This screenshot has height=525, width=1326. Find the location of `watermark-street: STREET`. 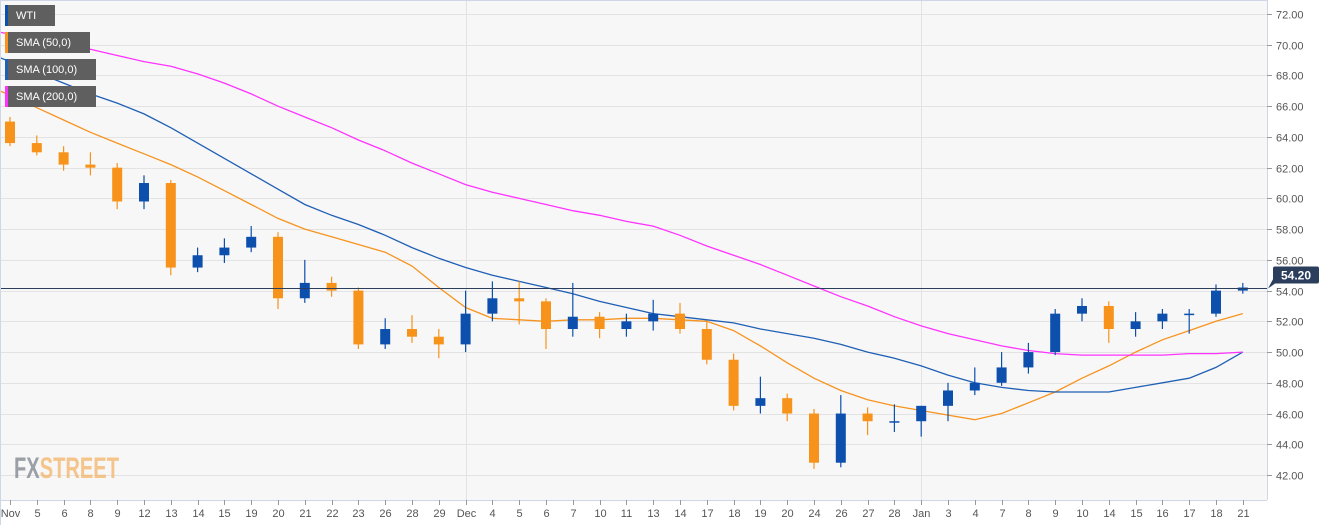

watermark-street: STREET is located at coordinates (79, 468).